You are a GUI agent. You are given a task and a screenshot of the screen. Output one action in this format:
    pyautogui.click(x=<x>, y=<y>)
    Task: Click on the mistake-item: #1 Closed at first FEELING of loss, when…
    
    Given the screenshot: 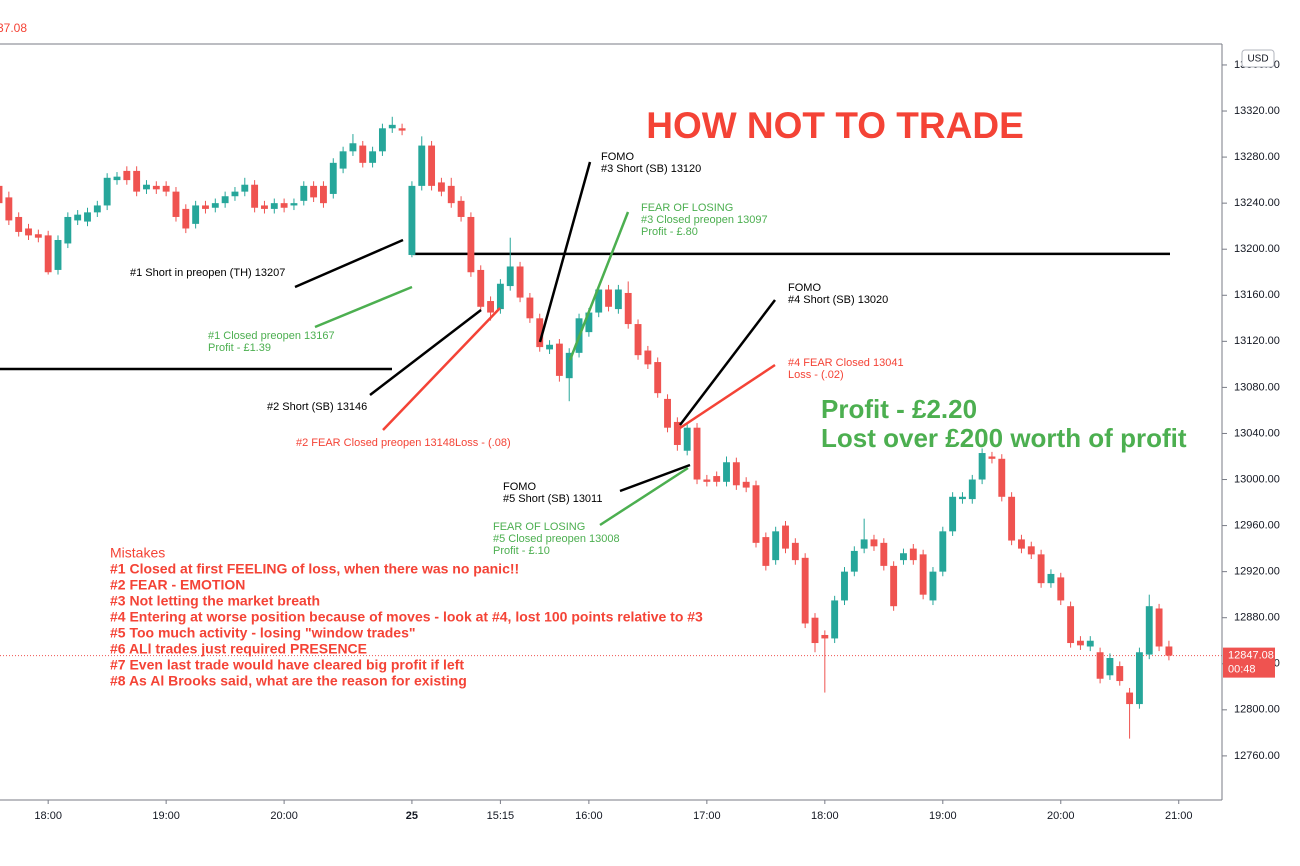 What is the action you would take?
    pyautogui.click(x=314, y=569)
    